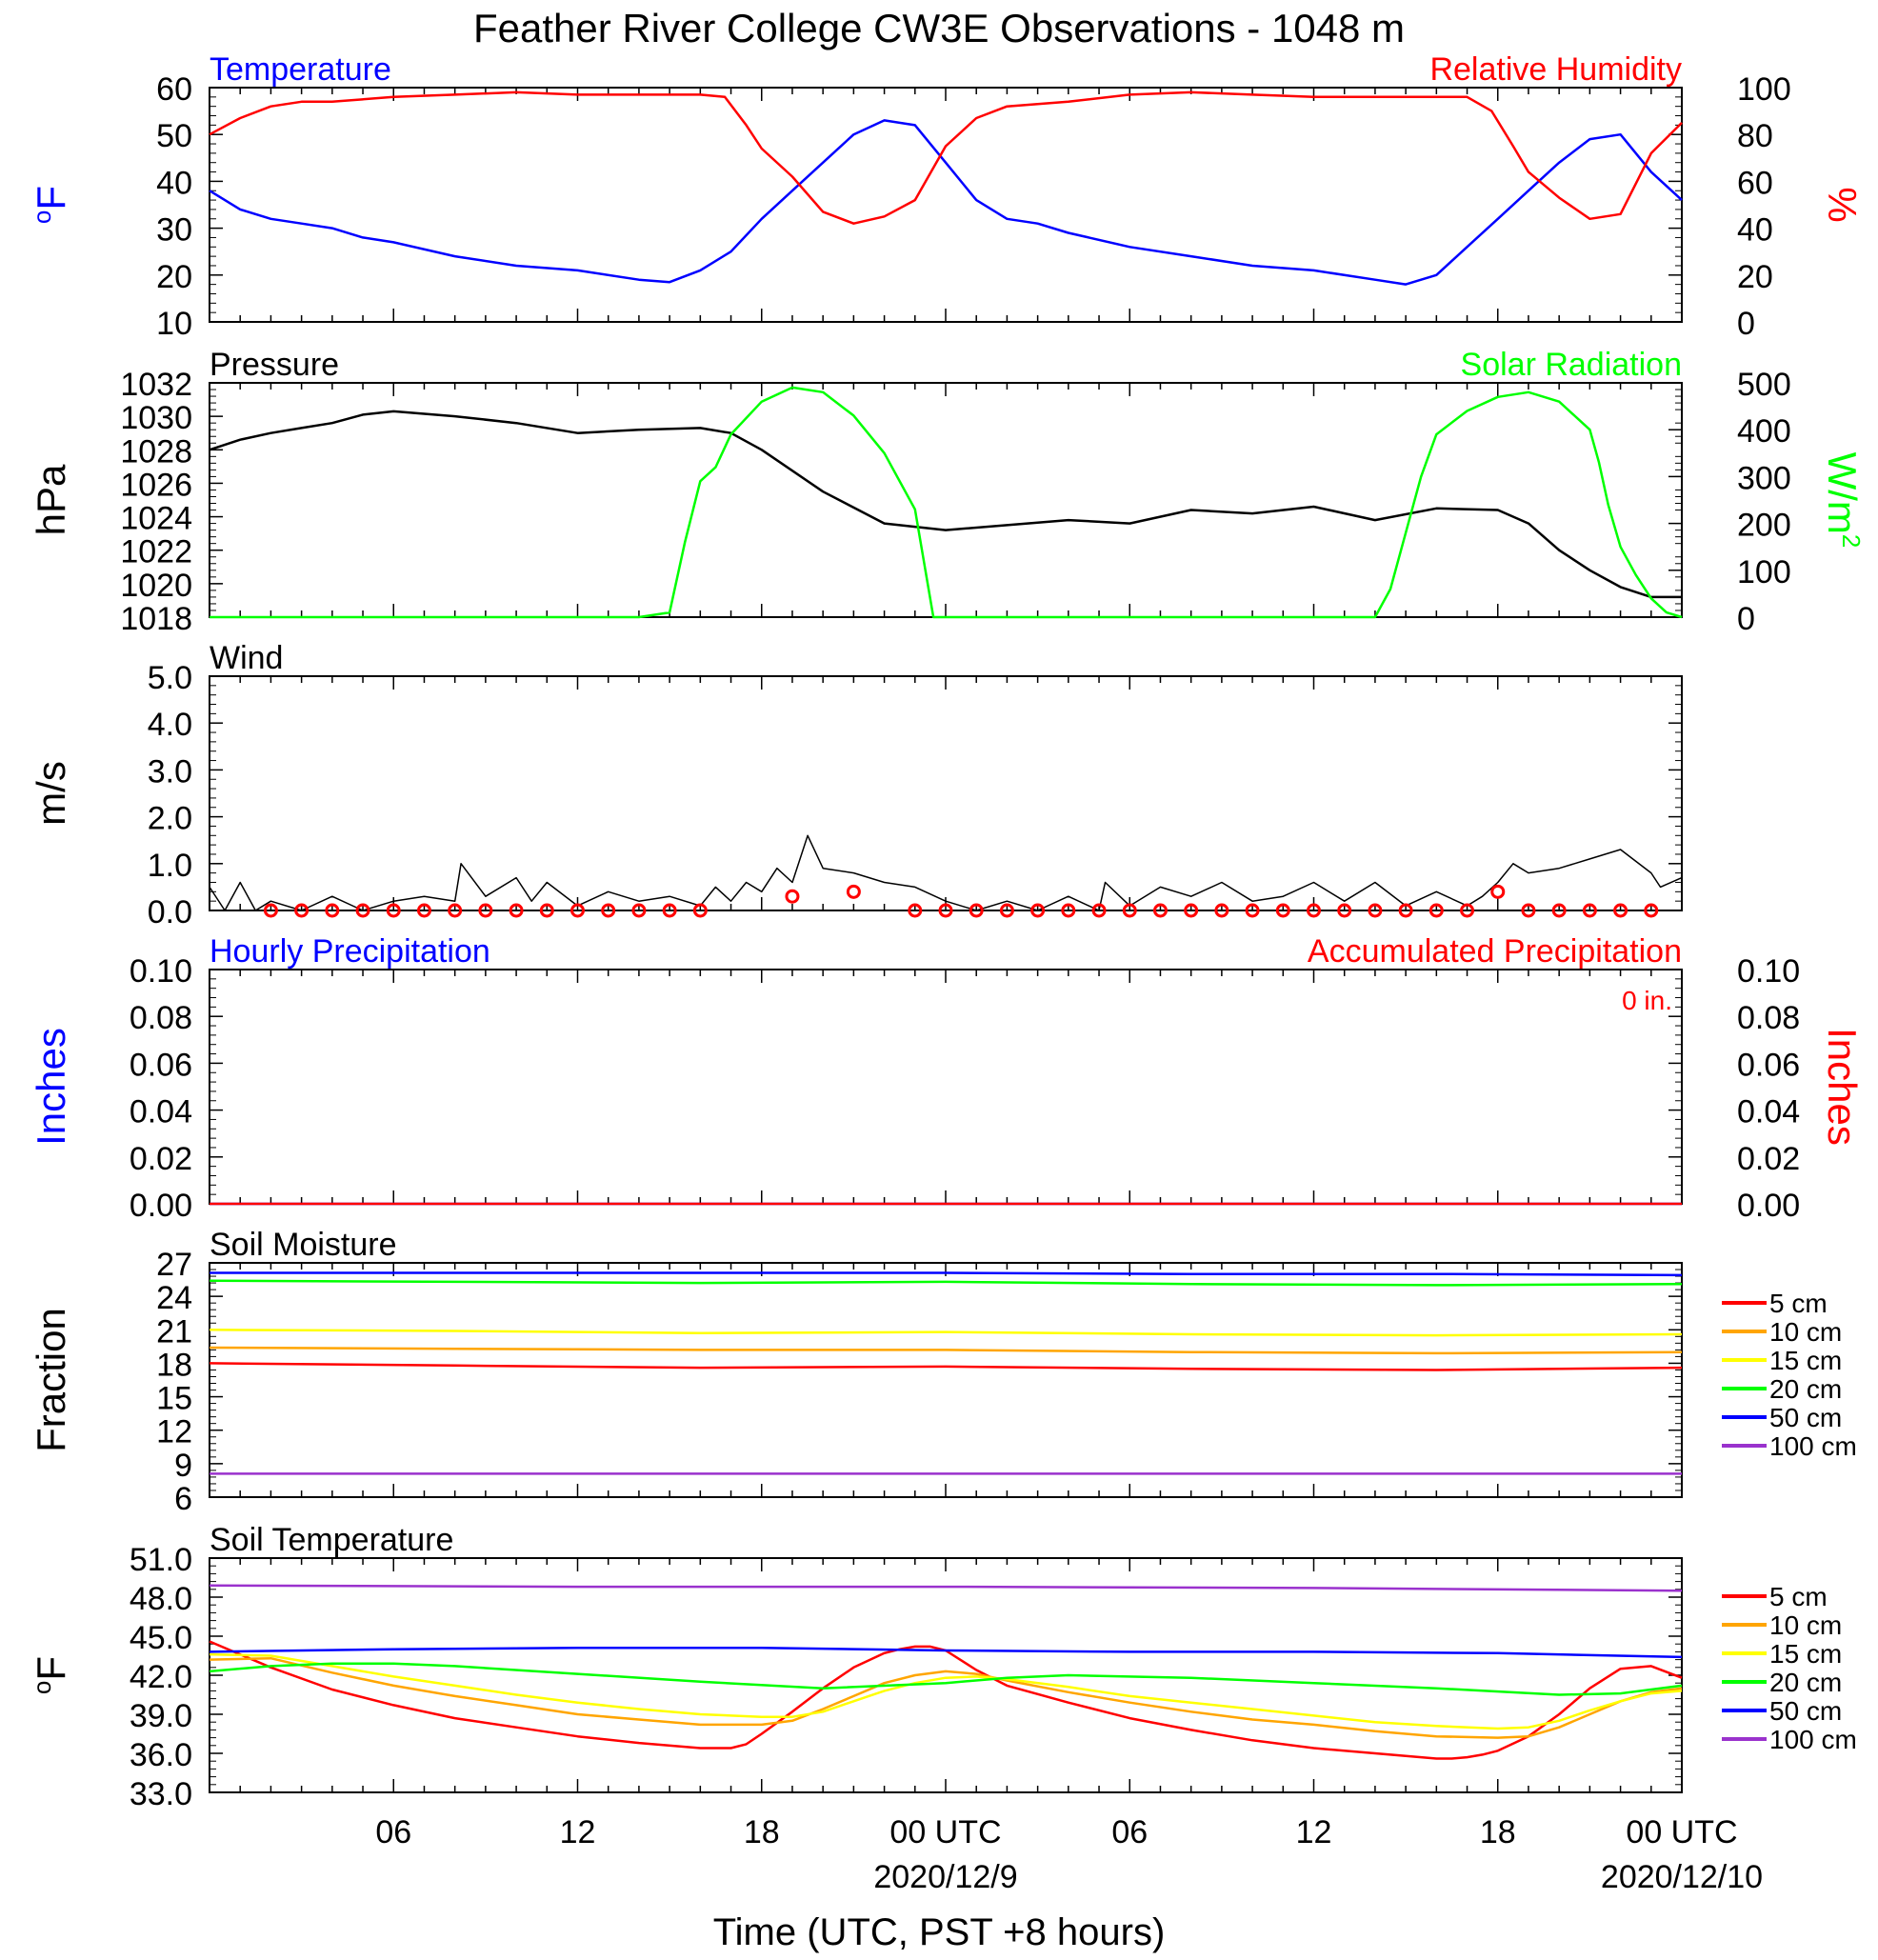  What do you see at coordinates (161, 1206) in the screenshot?
I see `y-tick-label: 0.00` at bounding box center [161, 1206].